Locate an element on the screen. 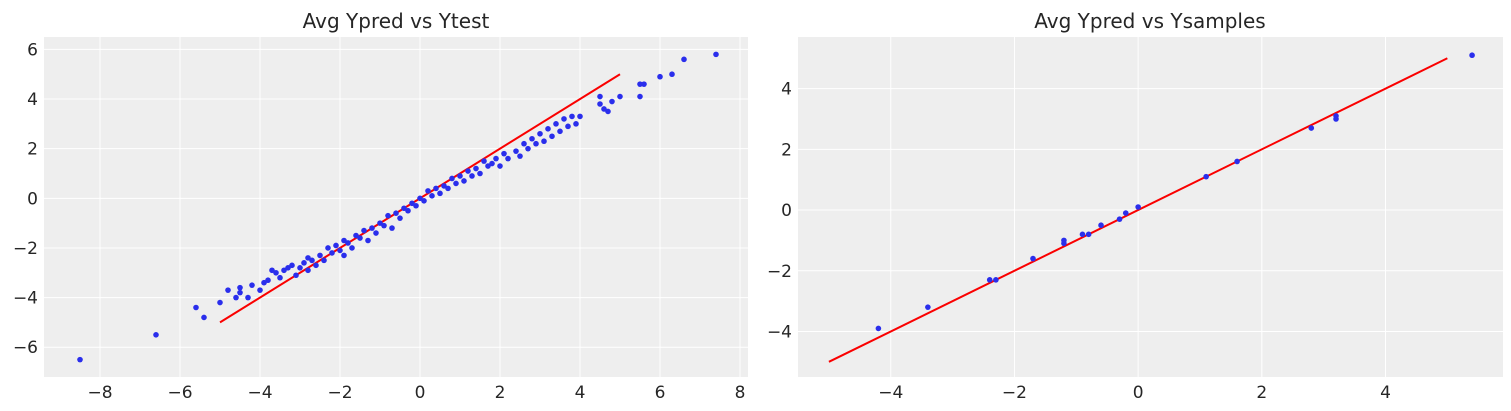 This screenshot has height=411, width=1511. y-tick-label: 0 is located at coordinates (786, 211).